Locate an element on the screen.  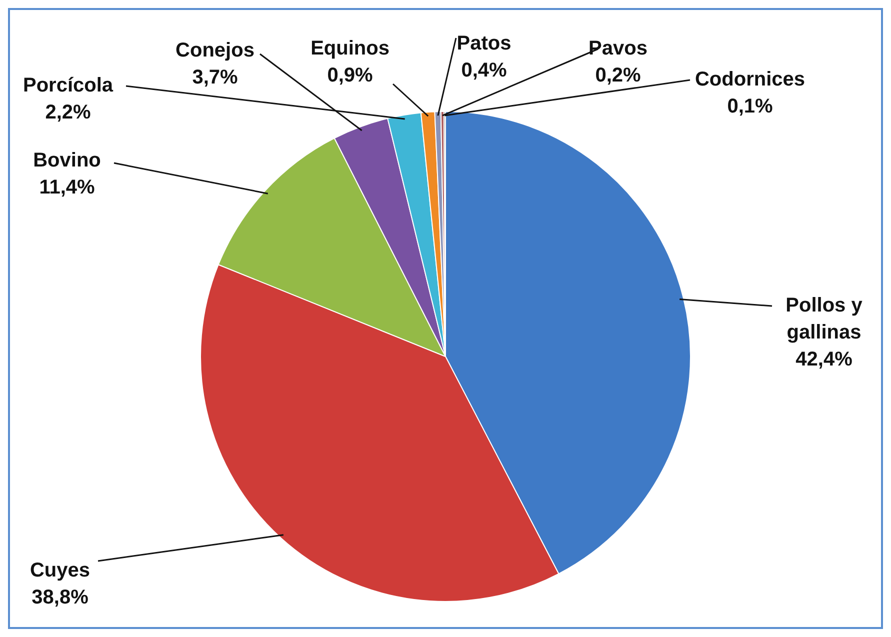
slice-label: Conejos is located at coordinates (215, 51).